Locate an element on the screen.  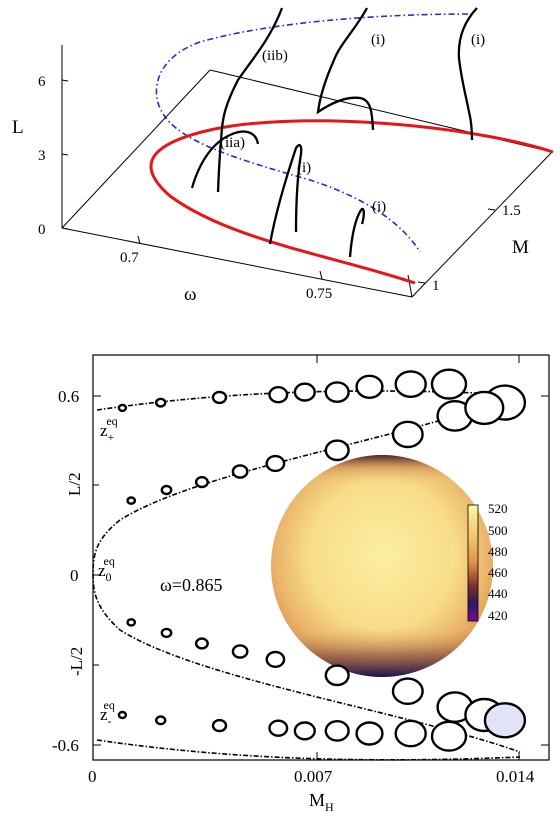
y-label-top: L/2 is located at coordinates (74, 484).